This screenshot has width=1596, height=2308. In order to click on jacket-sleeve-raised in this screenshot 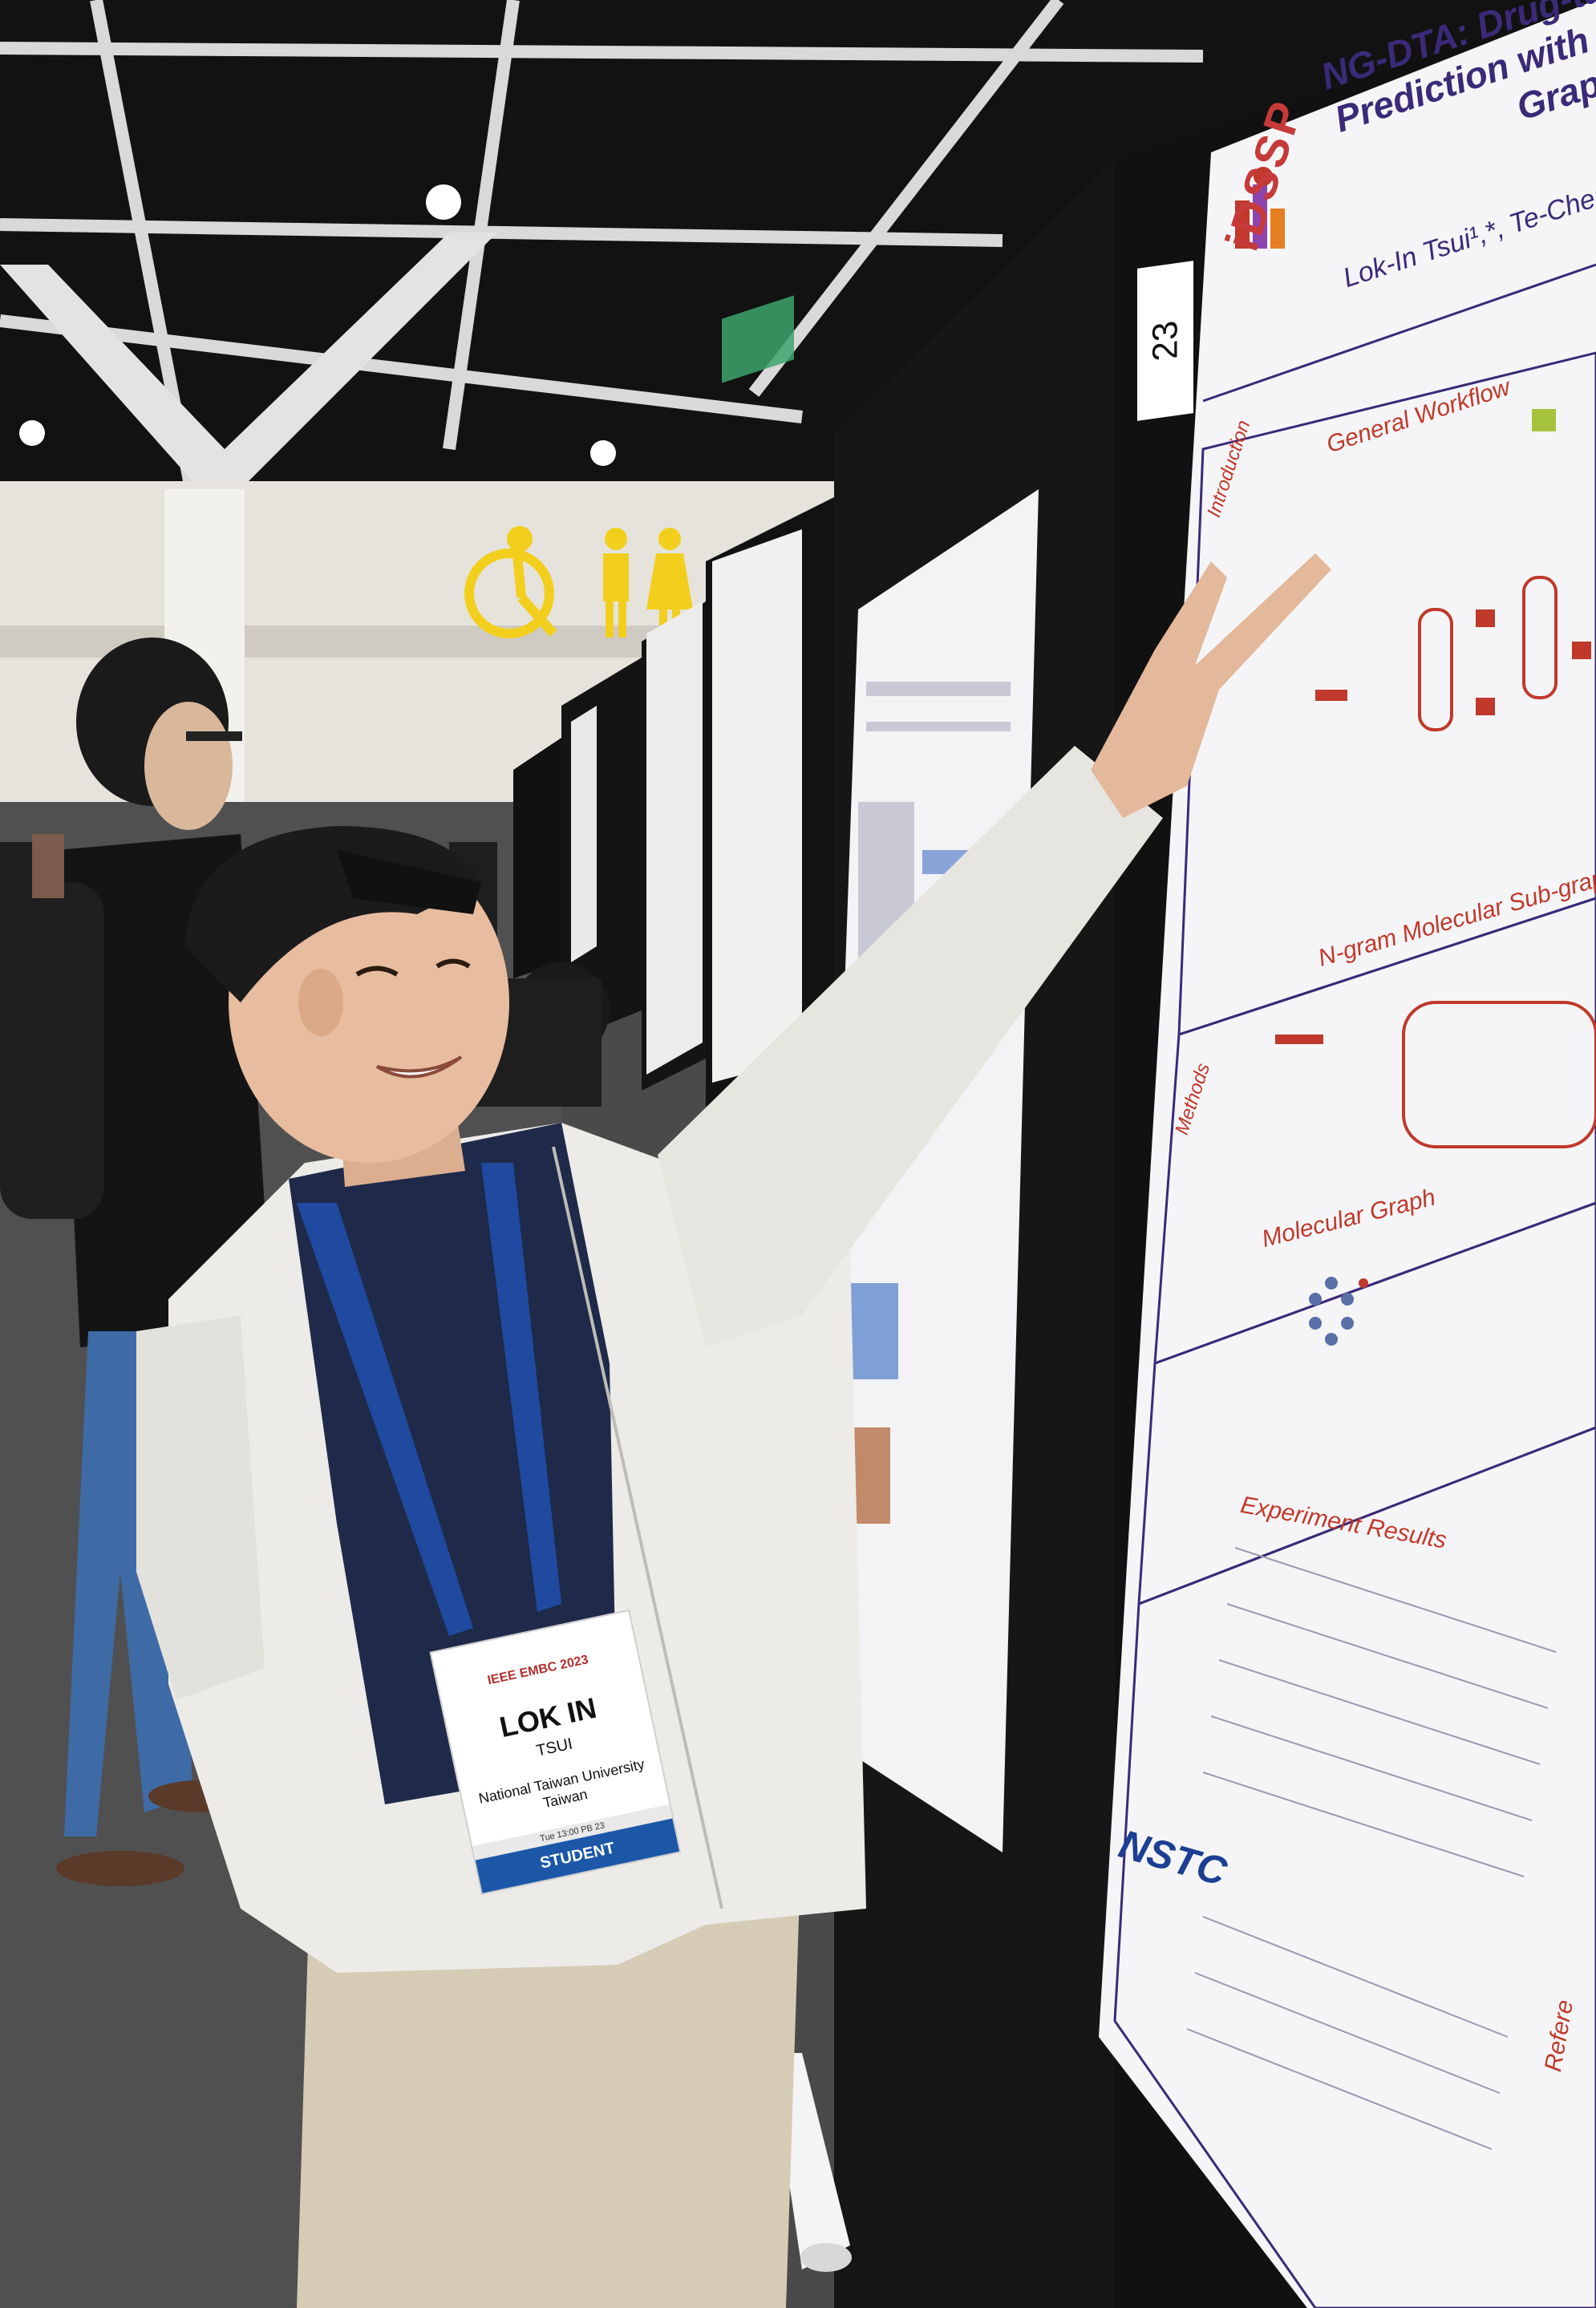, I will do `click(911, 1046)`.